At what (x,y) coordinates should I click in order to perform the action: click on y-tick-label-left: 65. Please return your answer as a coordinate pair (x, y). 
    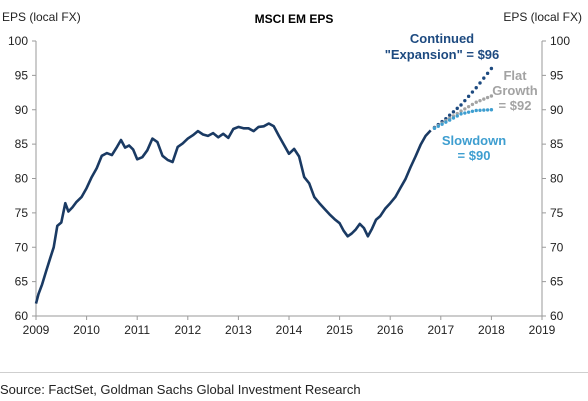
    Looking at the image, I should click on (22, 282).